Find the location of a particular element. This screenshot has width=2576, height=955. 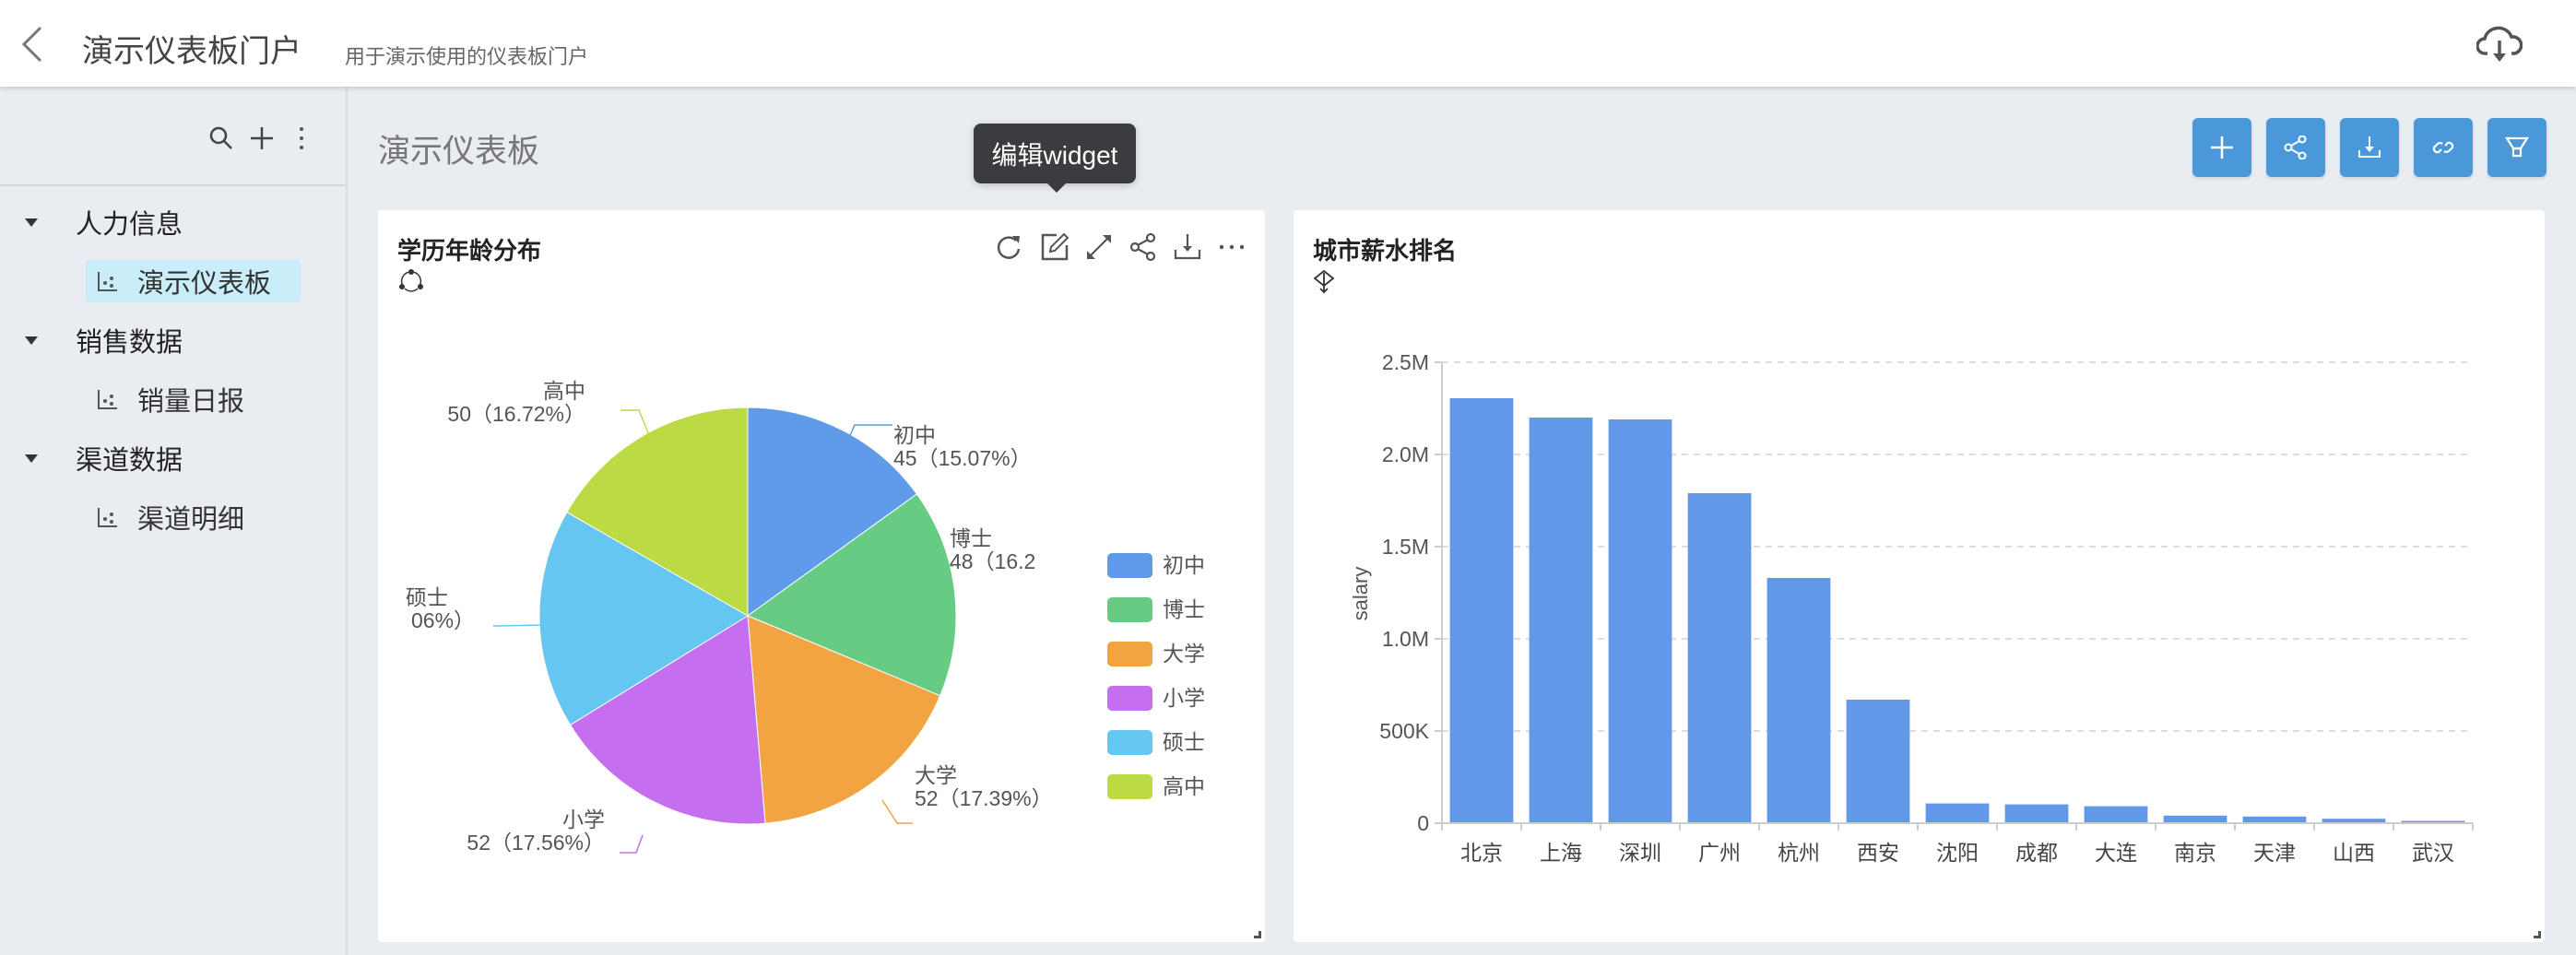

x-tick-label: 上海 is located at coordinates (1561, 853).